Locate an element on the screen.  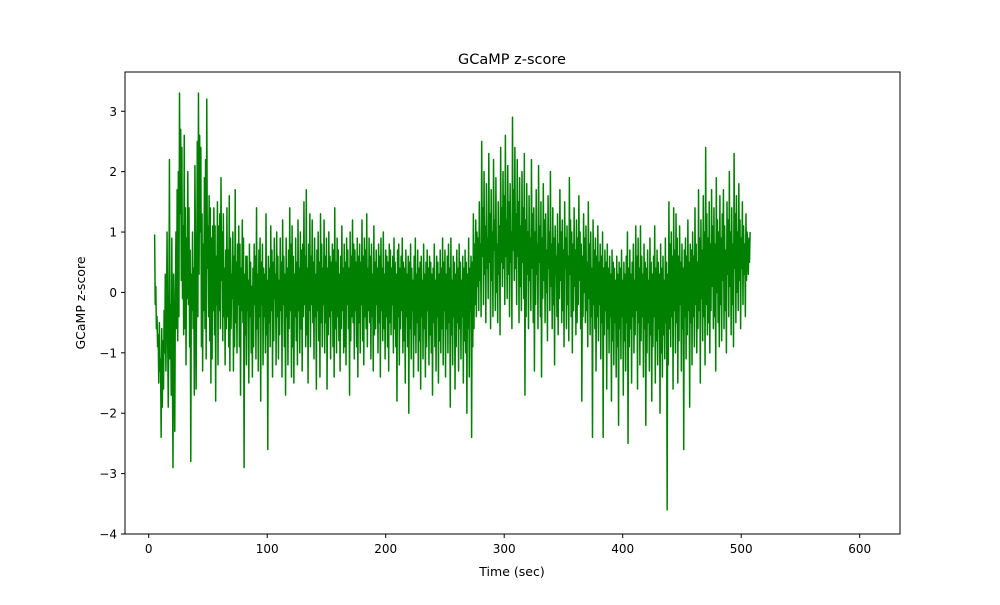
x-tick-label: 600 is located at coordinates (859, 549).